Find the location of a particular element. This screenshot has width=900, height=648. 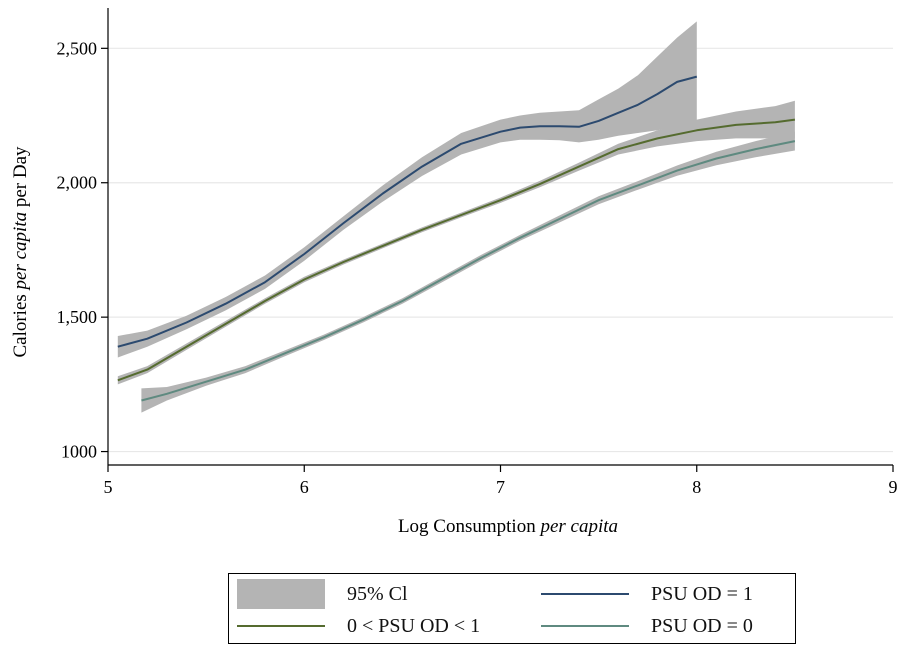

x-tick-label: 5 is located at coordinates (108, 487).